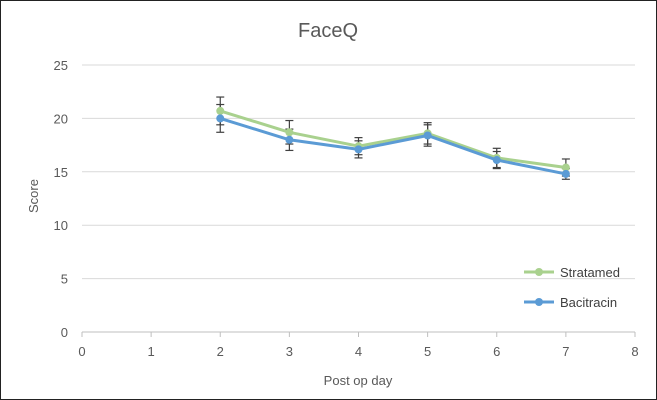  I want to click on x-tick-label: 5, so click(427, 351).